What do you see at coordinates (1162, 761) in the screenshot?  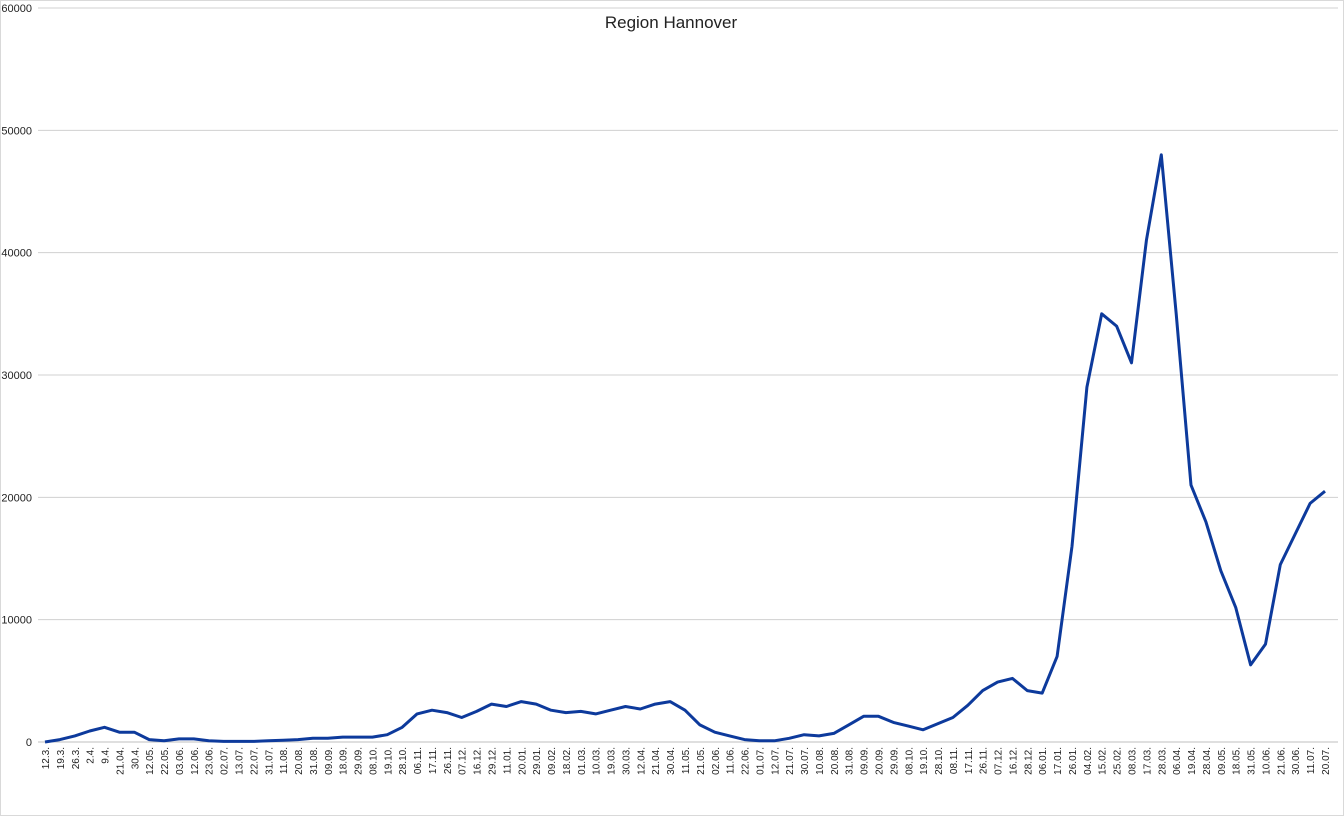 I see `x-tick-label: 28.03.` at bounding box center [1162, 761].